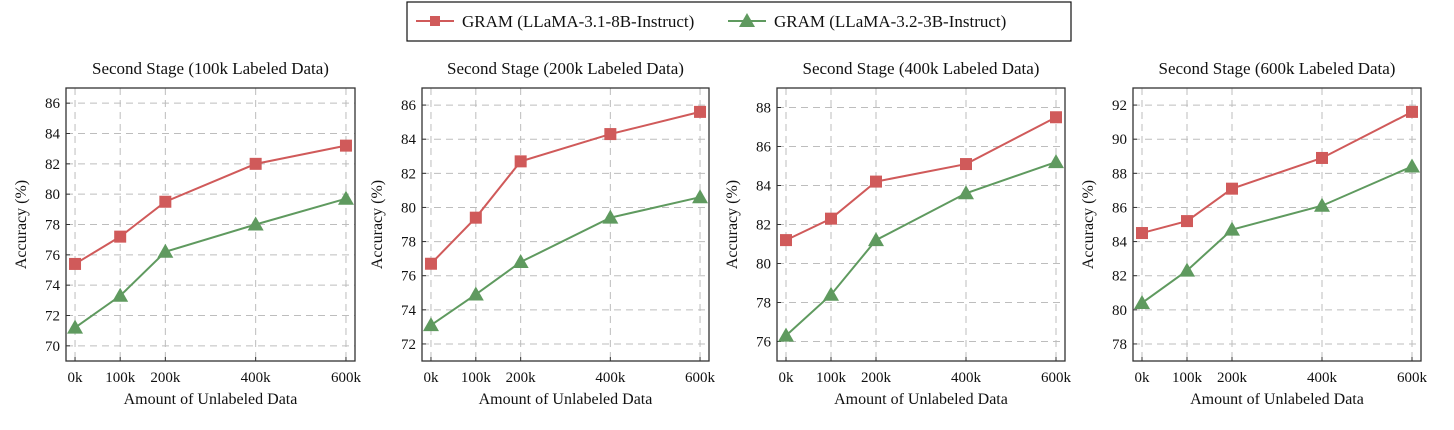 The height and width of the screenshot is (430, 1454). I want to click on legend-marker-square, so click(435, 21).